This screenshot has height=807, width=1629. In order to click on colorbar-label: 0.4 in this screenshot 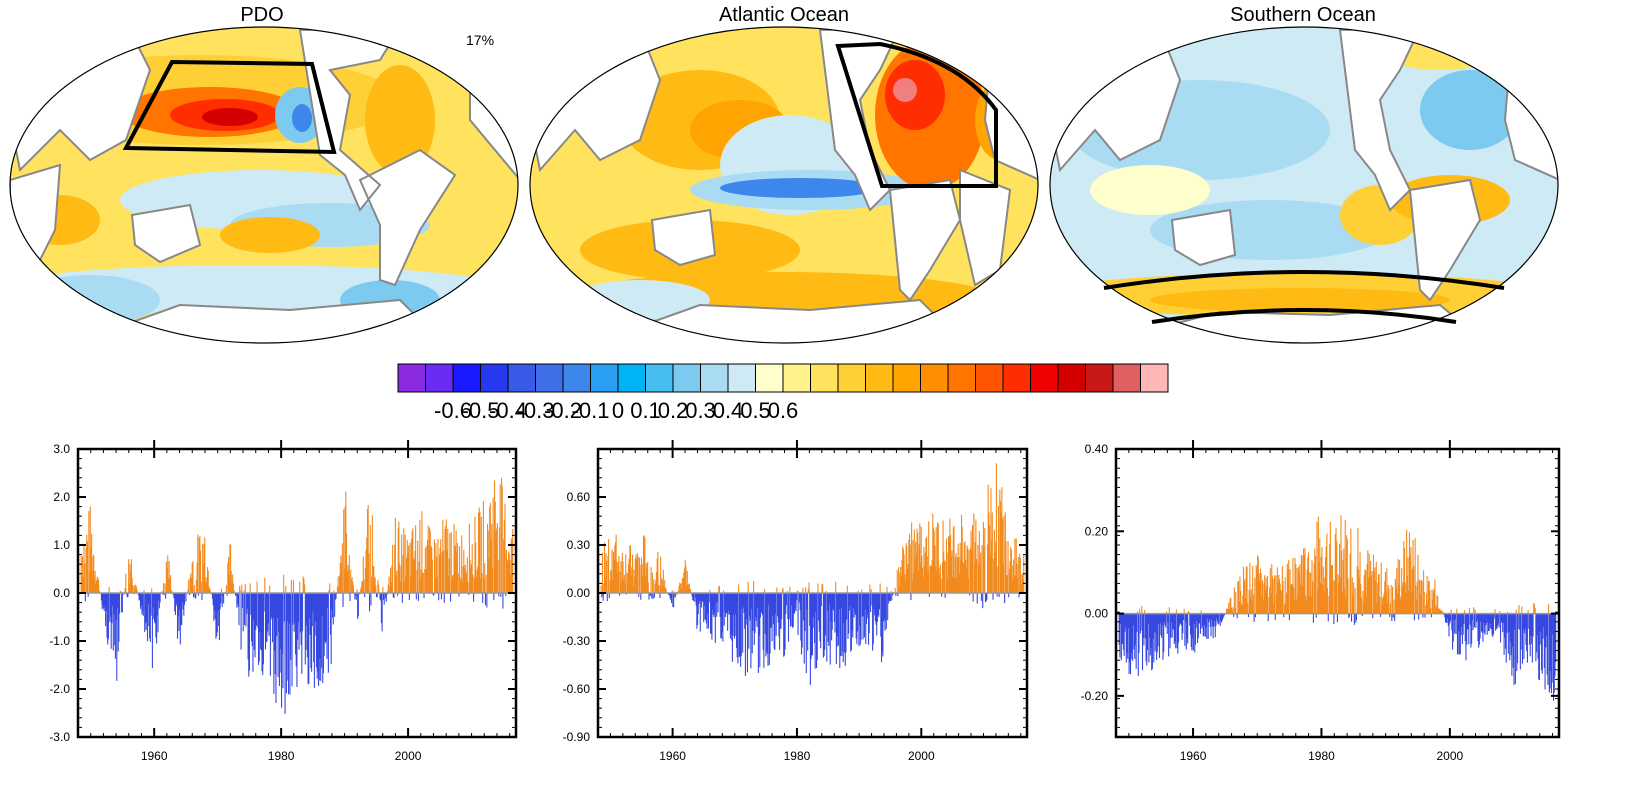, I will do `click(728, 410)`.